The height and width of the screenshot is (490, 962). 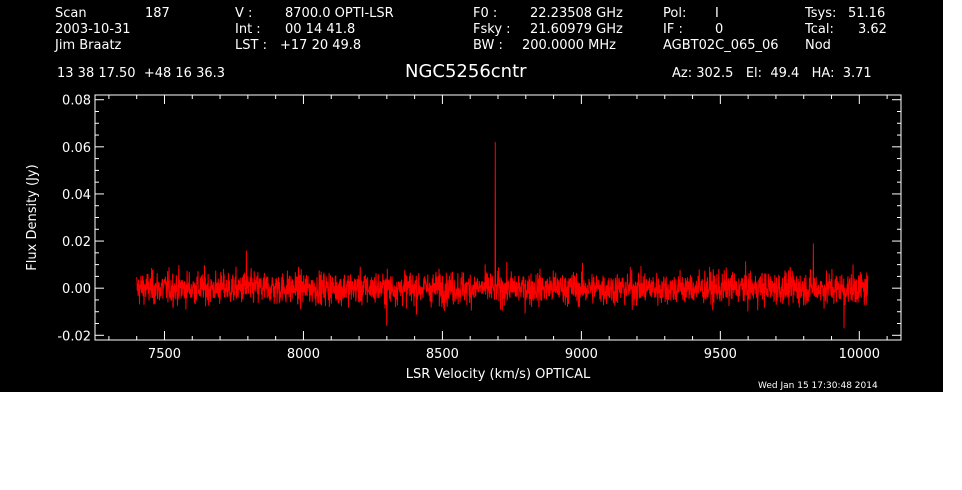 I want to click on velocity-value: 8700.0 OPTI-LSR, so click(x=339, y=13).